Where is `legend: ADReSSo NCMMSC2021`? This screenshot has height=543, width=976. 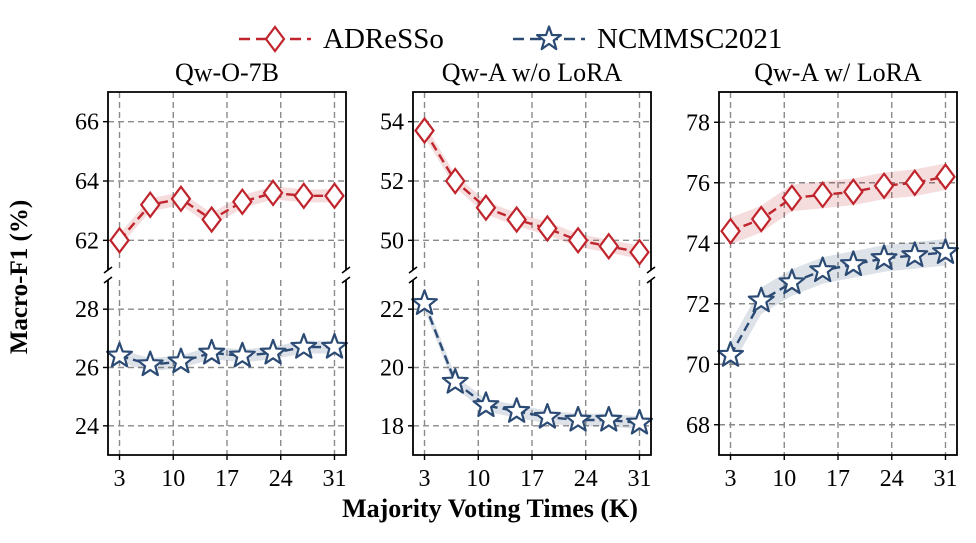
legend: ADReSSo NCMMSC2021 is located at coordinates (488, 39).